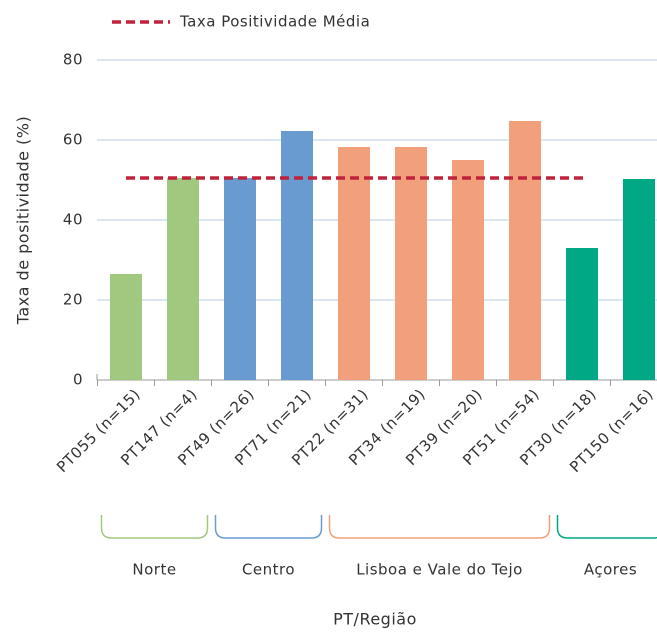  Describe the element at coordinates (78, 380) in the screenshot. I see `y-tick-label: 0` at that location.